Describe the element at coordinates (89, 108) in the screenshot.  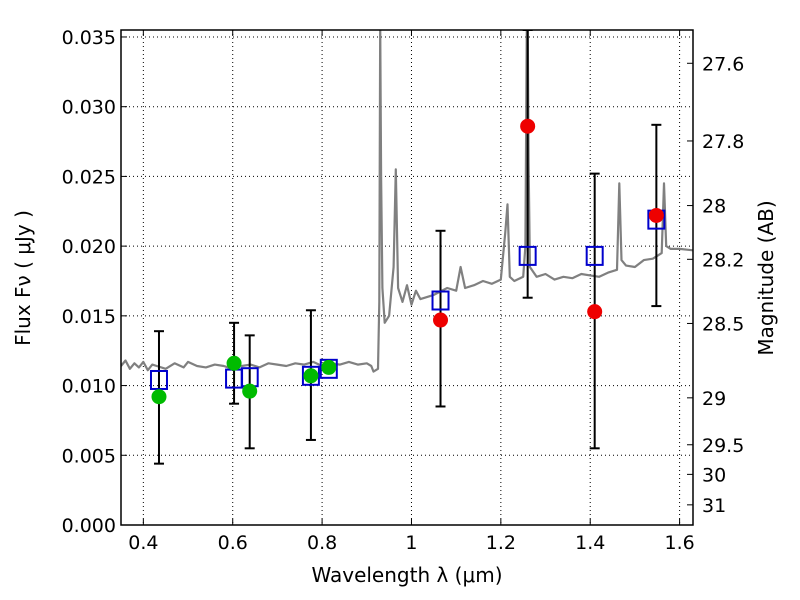
I see `y-tick-label: 0.030` at that location.